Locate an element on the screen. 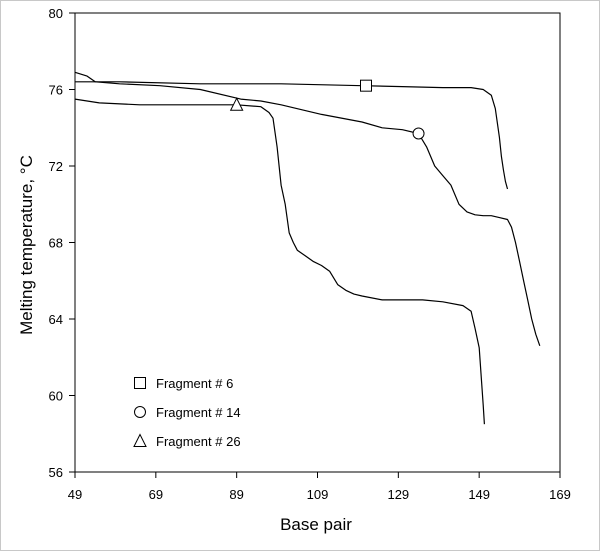 This screenshot has height=551, width=600. series-marker-circle is located at coordinates (418, 133).